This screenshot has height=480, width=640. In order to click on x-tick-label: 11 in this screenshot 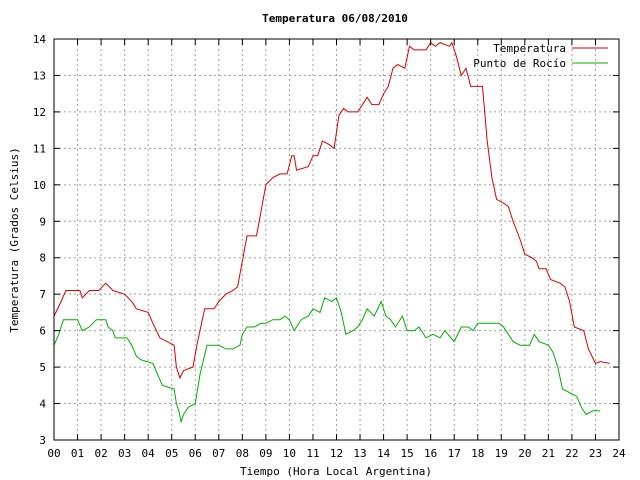, I will do `click(312, 453)`.